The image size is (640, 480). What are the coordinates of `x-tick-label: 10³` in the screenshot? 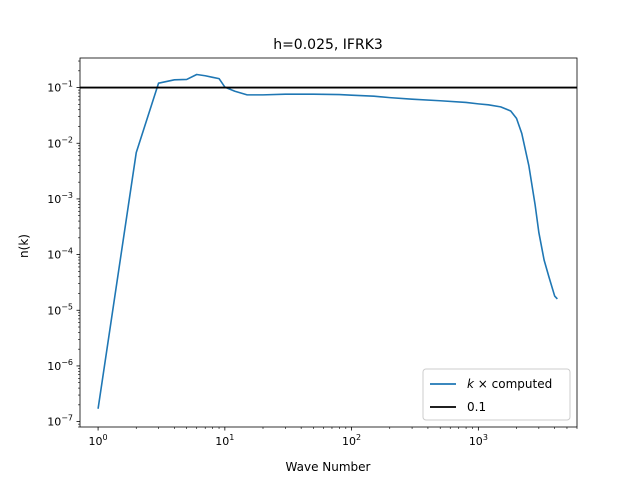 It's located at (478, 440).